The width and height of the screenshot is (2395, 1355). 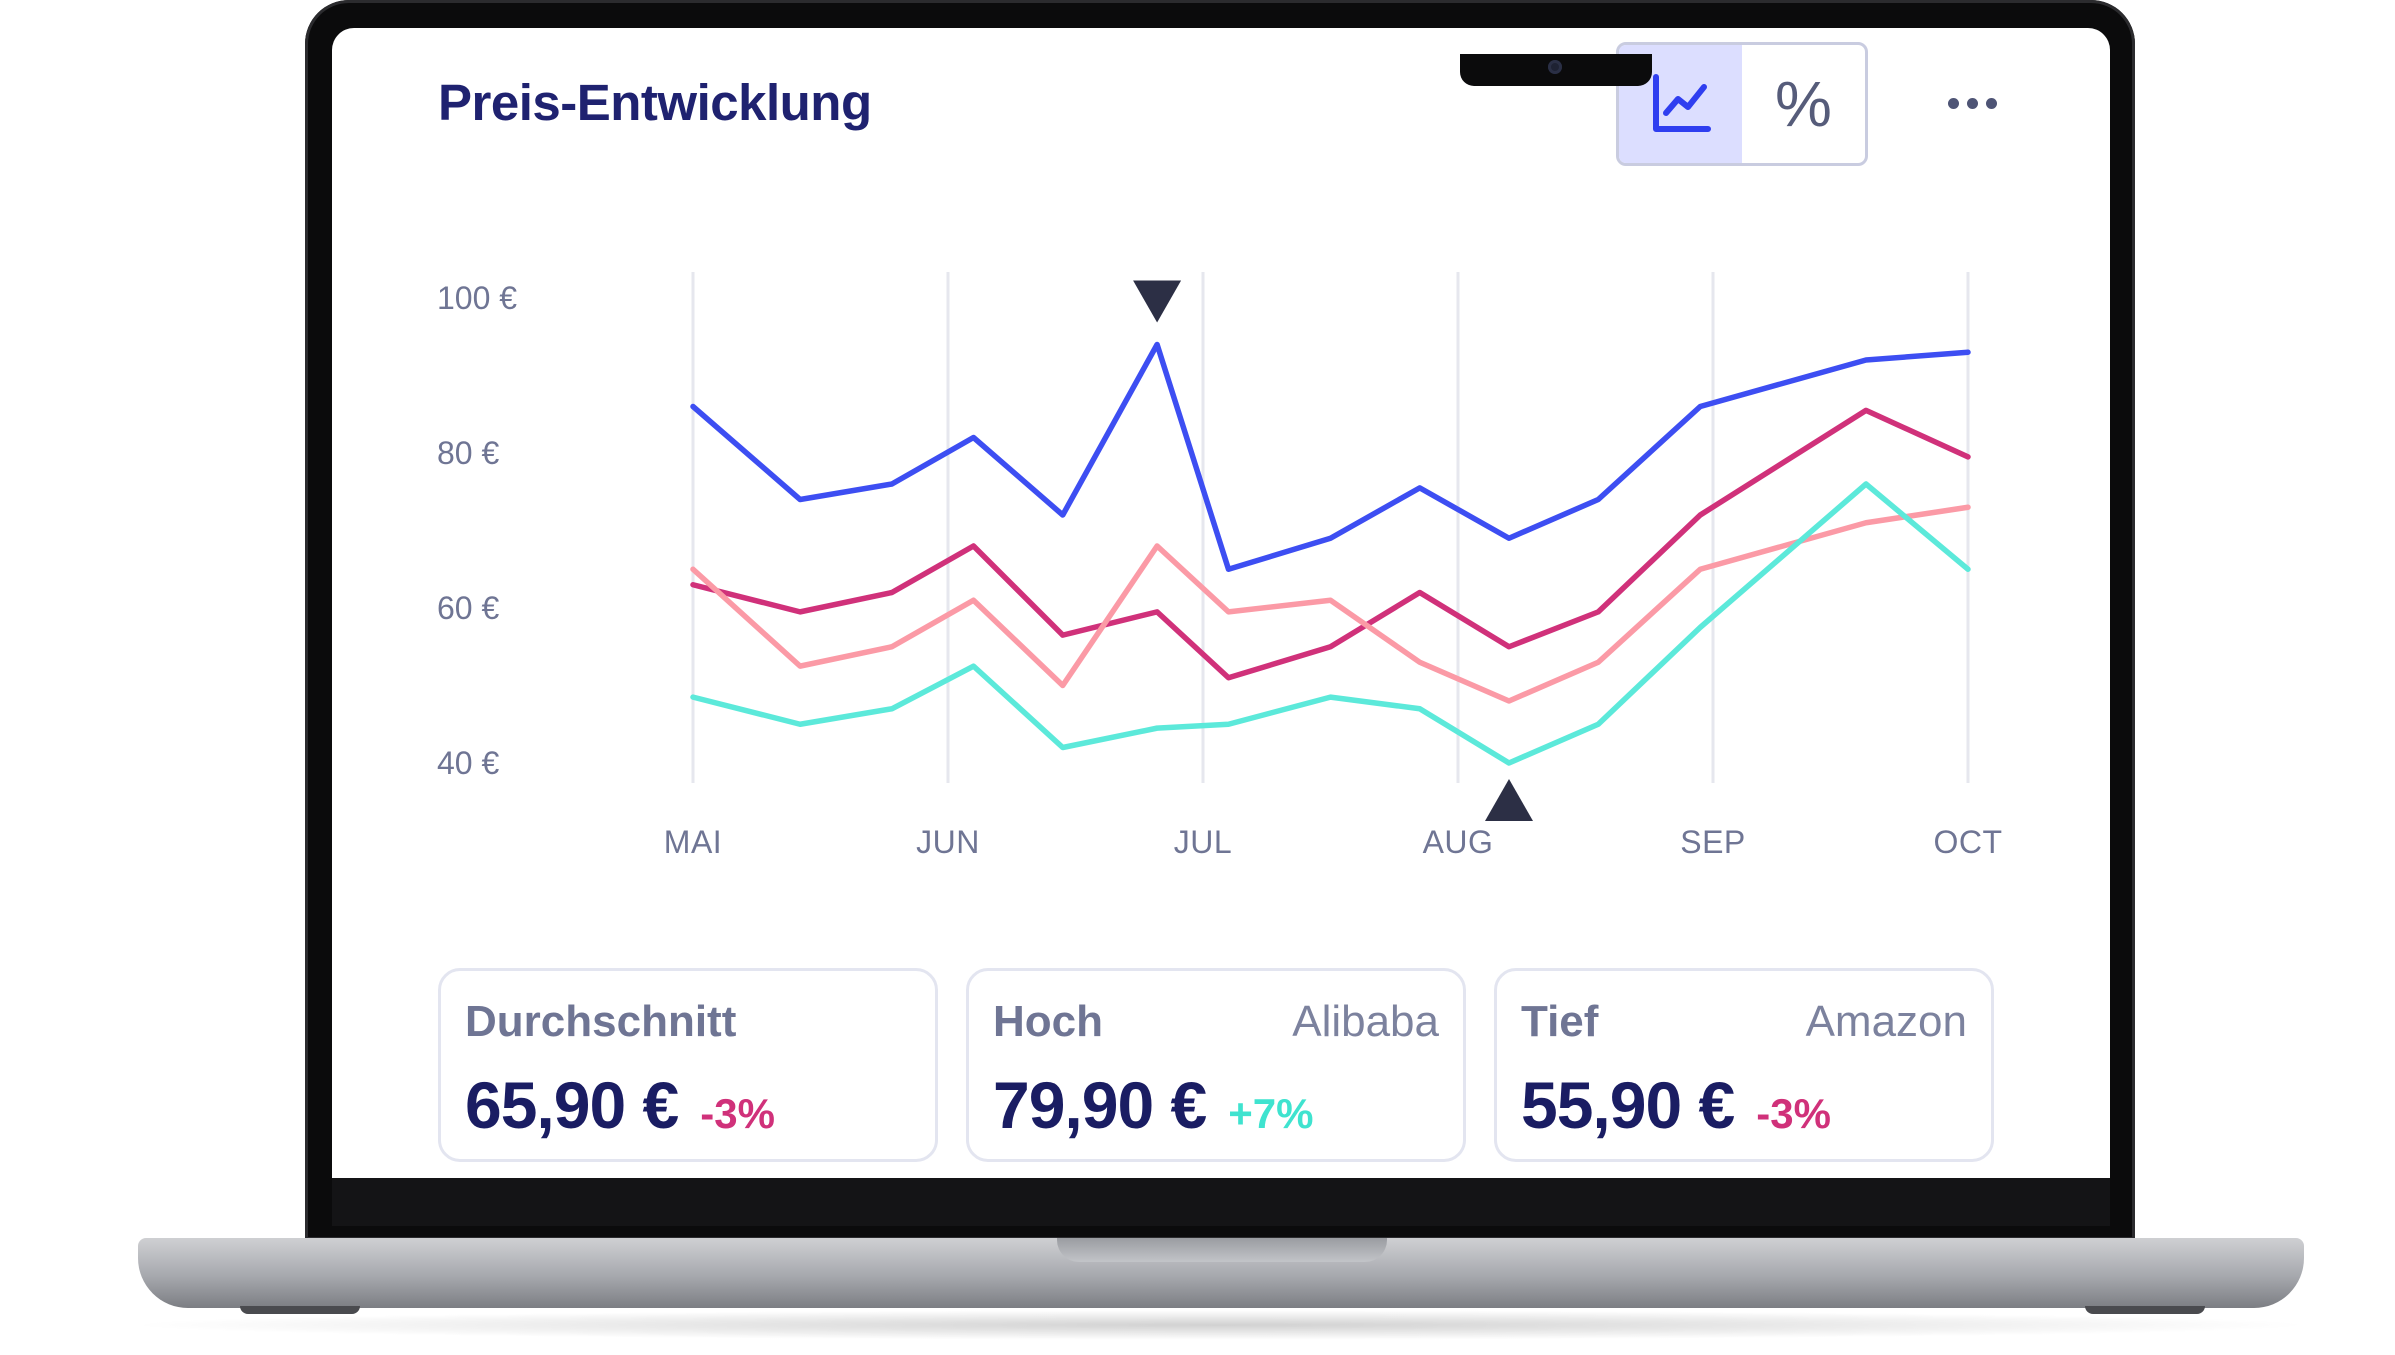 I want to click on stat-card-average: Durchschnitt 65,90 € -3%, so click(x=688, y=1065).